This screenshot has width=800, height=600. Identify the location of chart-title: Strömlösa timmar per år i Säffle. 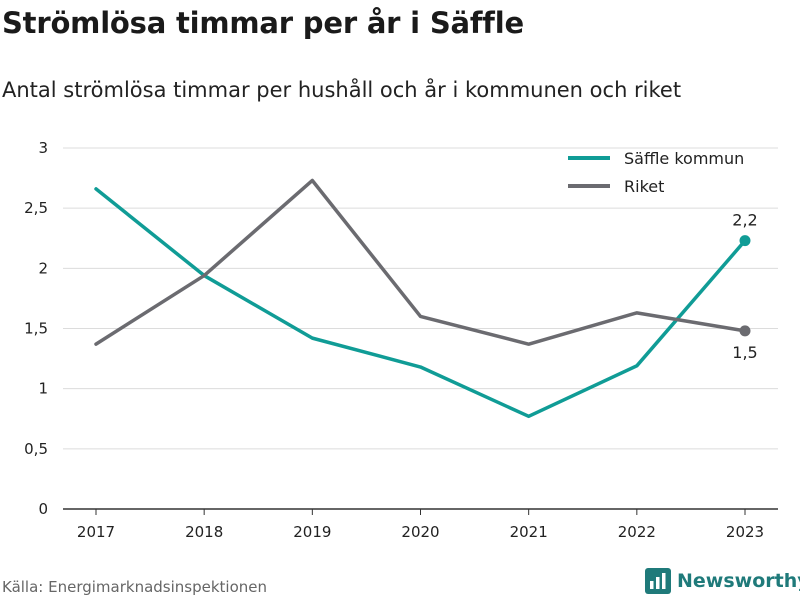
(263, 23).